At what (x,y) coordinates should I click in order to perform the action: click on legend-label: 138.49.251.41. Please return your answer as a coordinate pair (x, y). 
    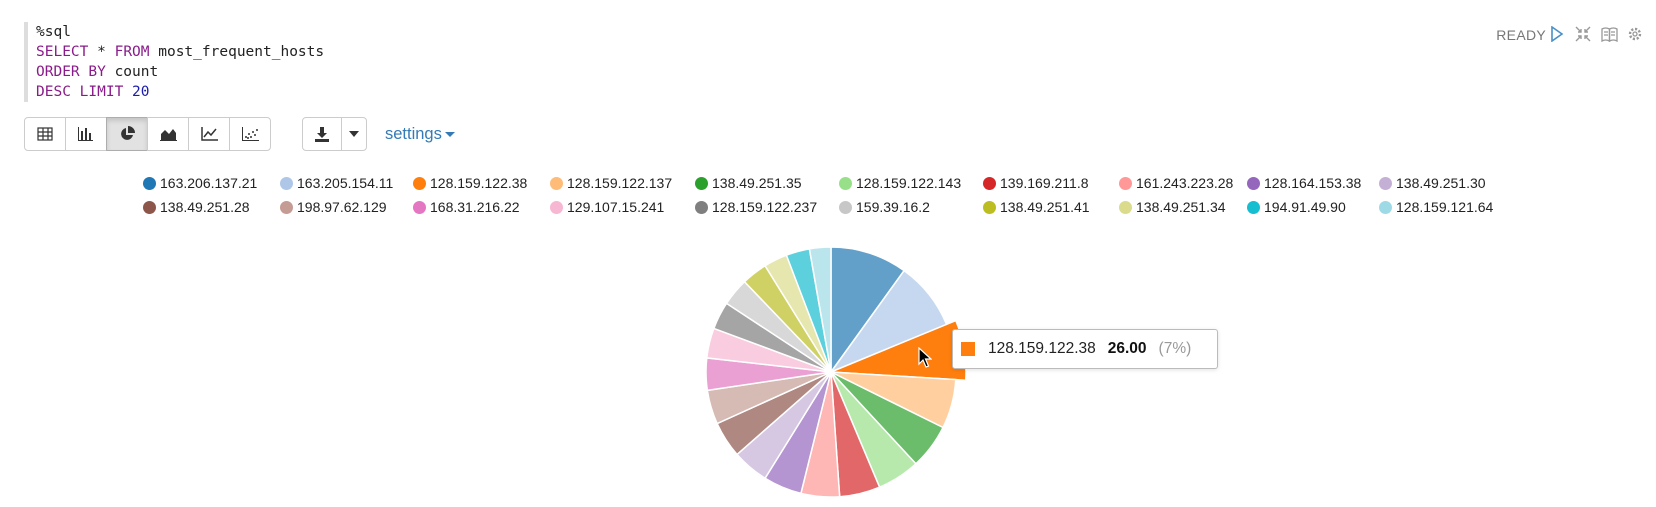
    Looking at the image, I should click on (1045, 207).